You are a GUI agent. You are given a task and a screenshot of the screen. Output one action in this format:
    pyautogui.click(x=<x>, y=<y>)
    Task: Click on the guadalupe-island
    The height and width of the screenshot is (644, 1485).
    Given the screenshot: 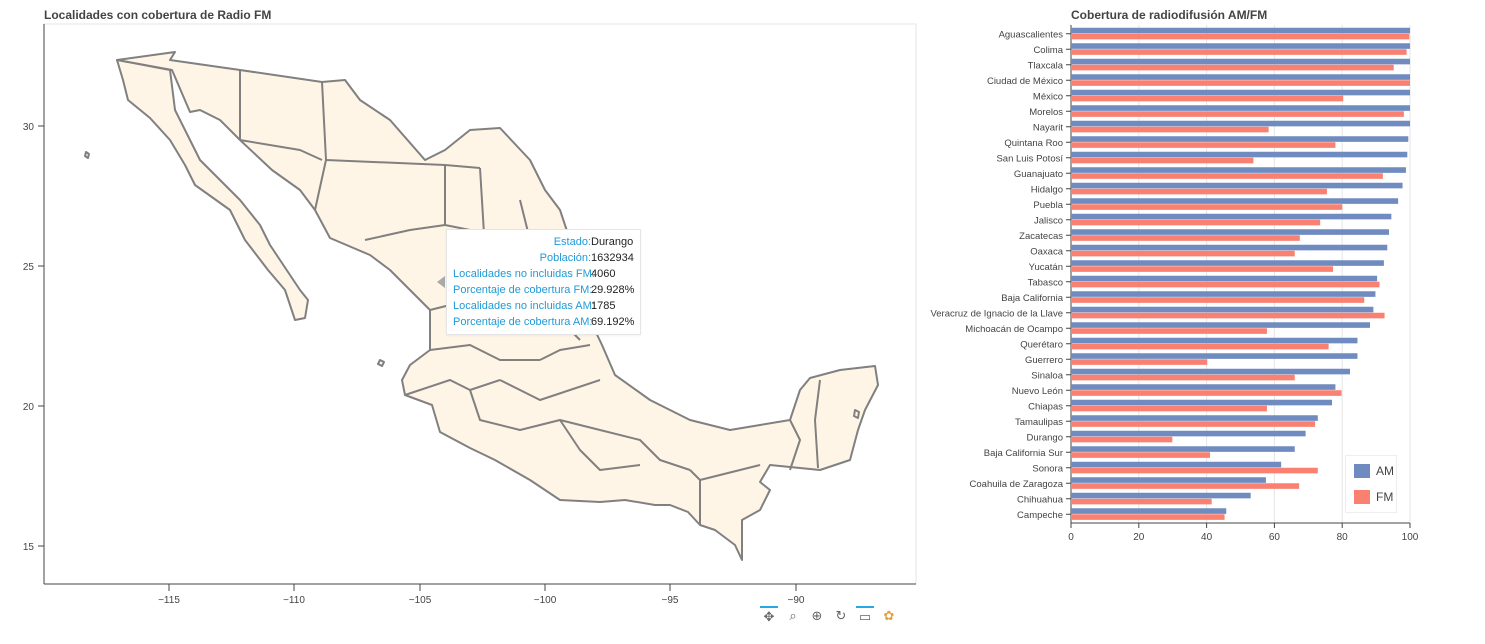 What is the action you would take?
    pyautogui.click(x=87, y=155)
    